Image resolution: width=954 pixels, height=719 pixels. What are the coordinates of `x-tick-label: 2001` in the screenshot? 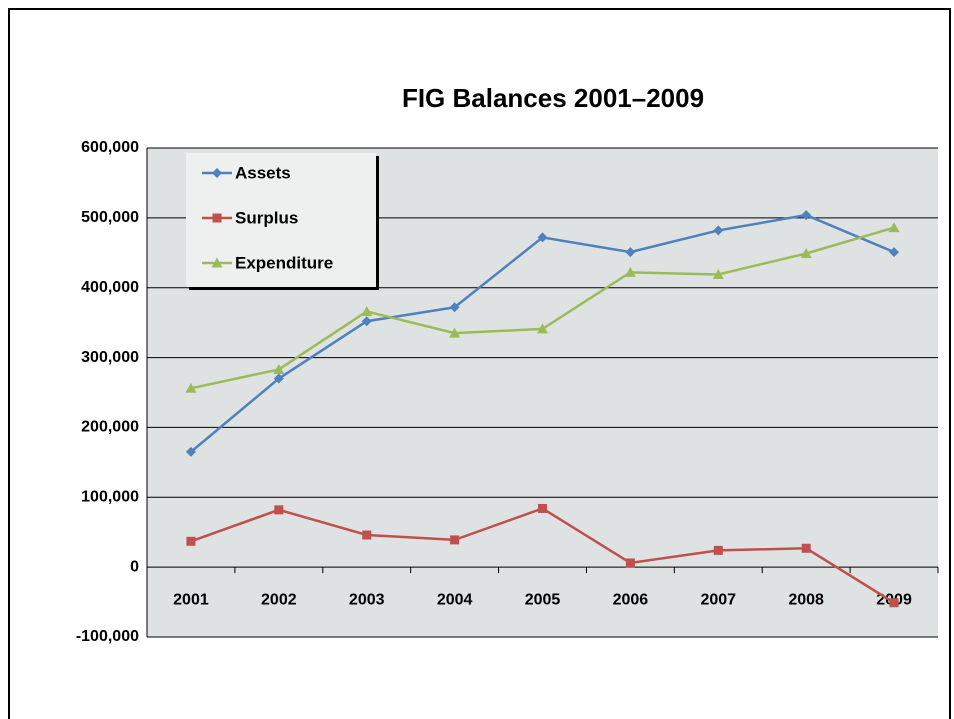 It's located at (191, 599).